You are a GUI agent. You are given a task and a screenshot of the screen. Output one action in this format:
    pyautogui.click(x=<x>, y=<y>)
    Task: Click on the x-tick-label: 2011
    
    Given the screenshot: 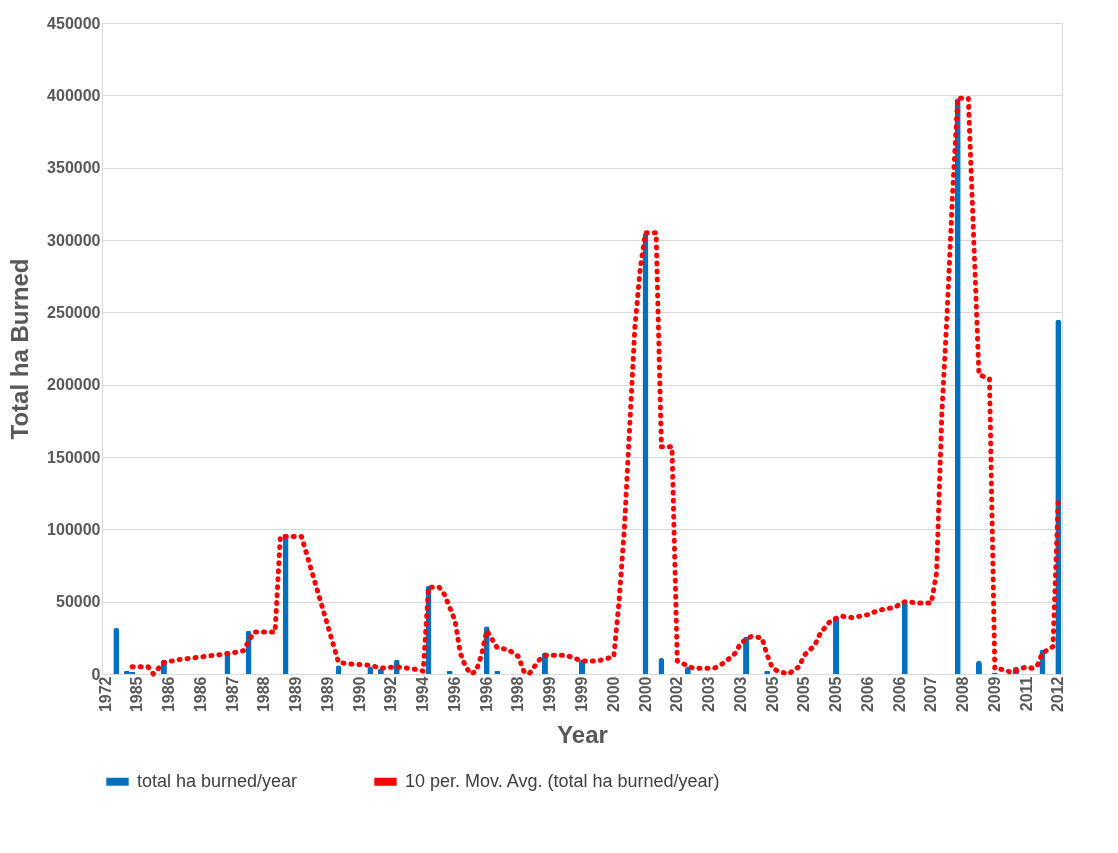 What is the action you would take?
    pyautogui.click(x=1026, y=694)
    